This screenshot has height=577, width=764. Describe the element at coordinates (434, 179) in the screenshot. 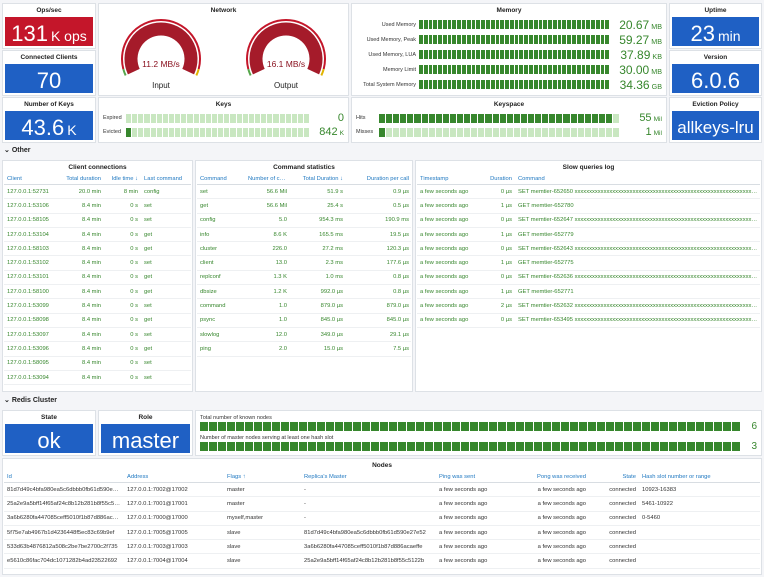

I see `column-header: Timestamp` at that location.